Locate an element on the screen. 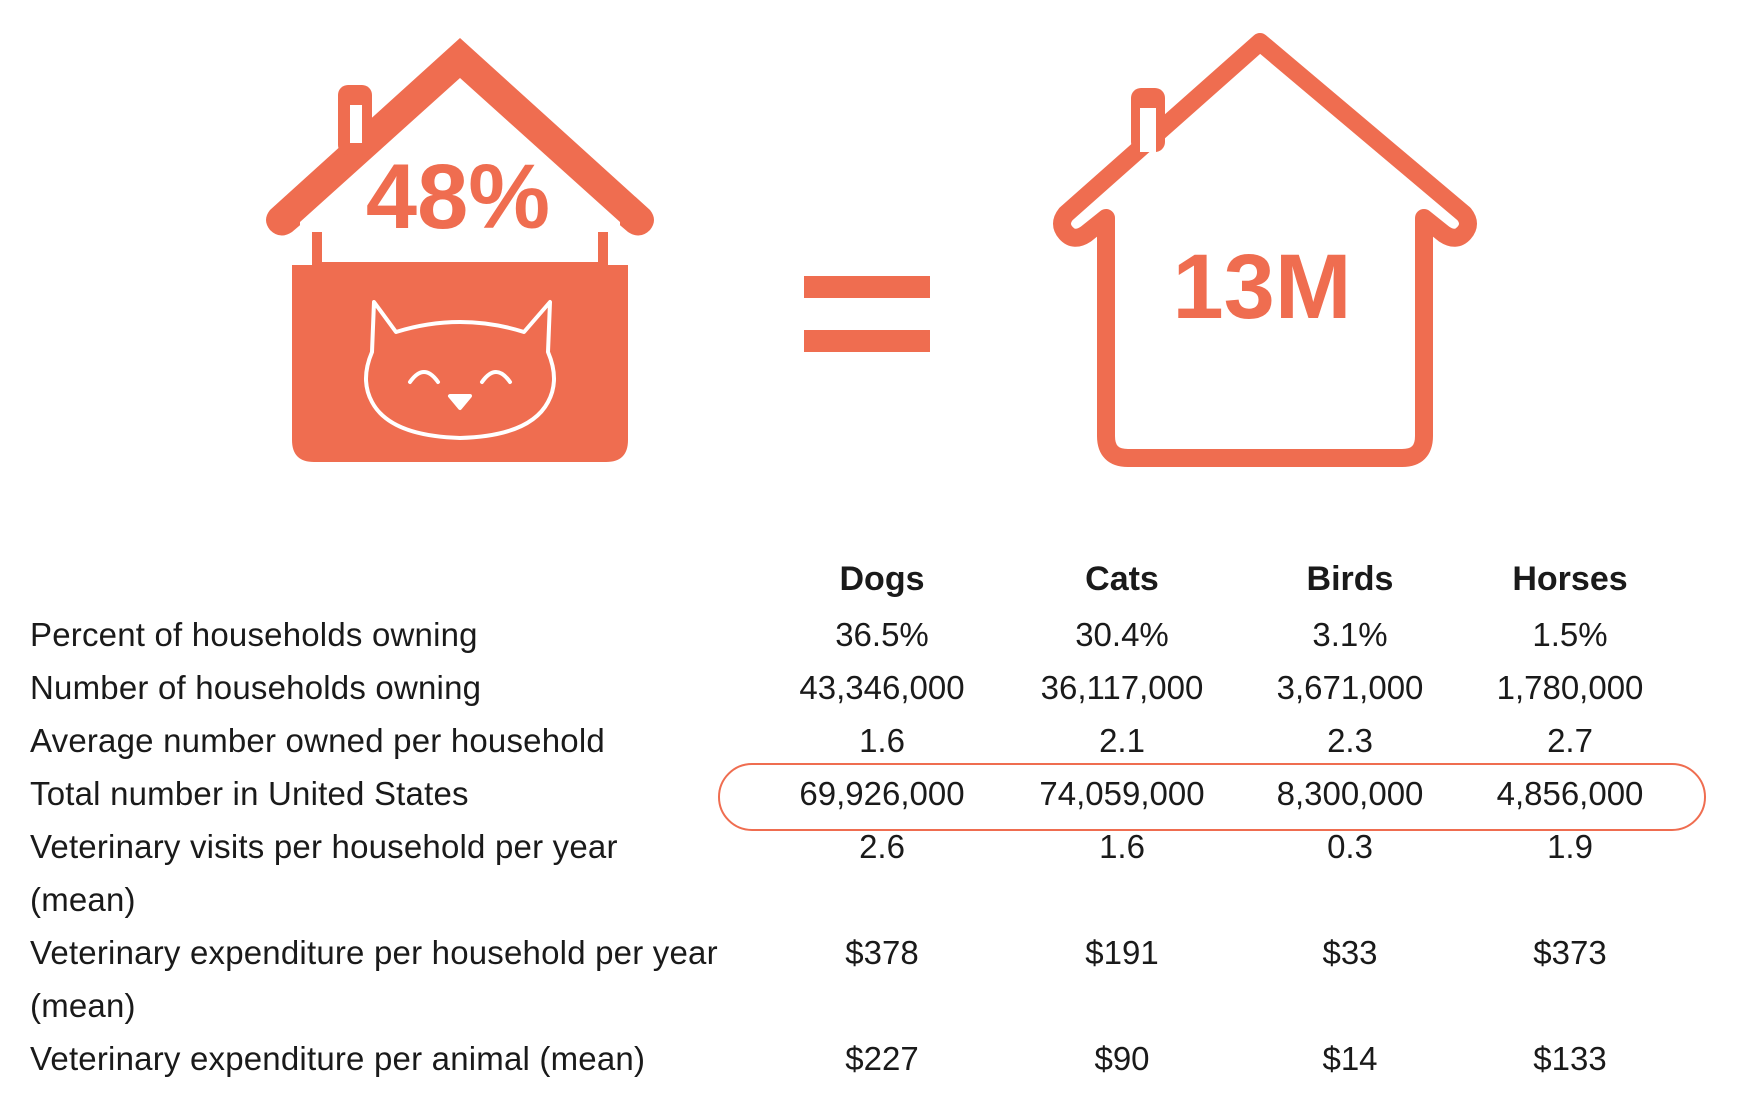  cell-horses: 4,856,000 is located at coordinates (1570, 793).